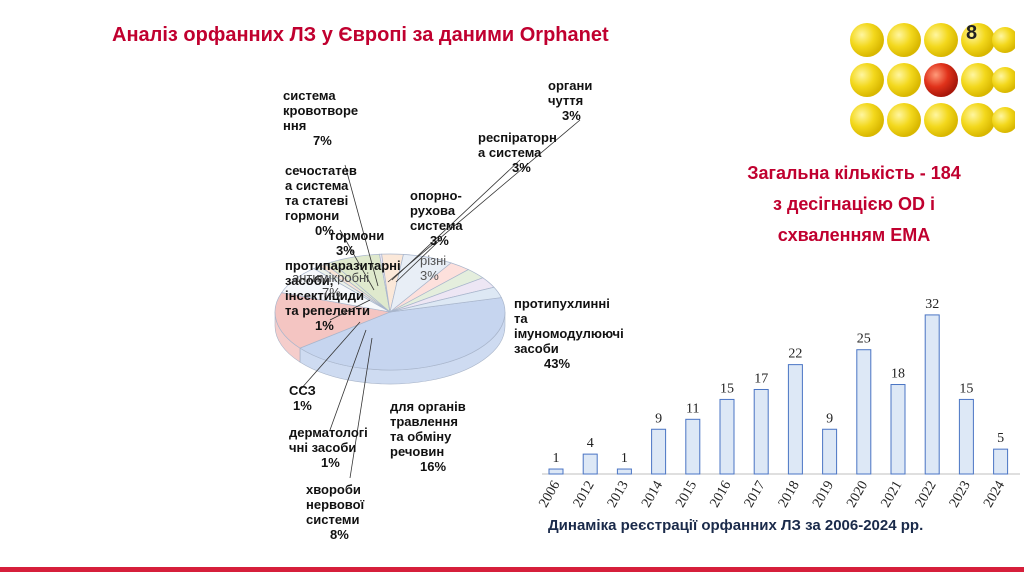  What do you see at coordinates (972, 33) in the screenshot?
I see `page-number: 8` at bounding box center [972, 33].